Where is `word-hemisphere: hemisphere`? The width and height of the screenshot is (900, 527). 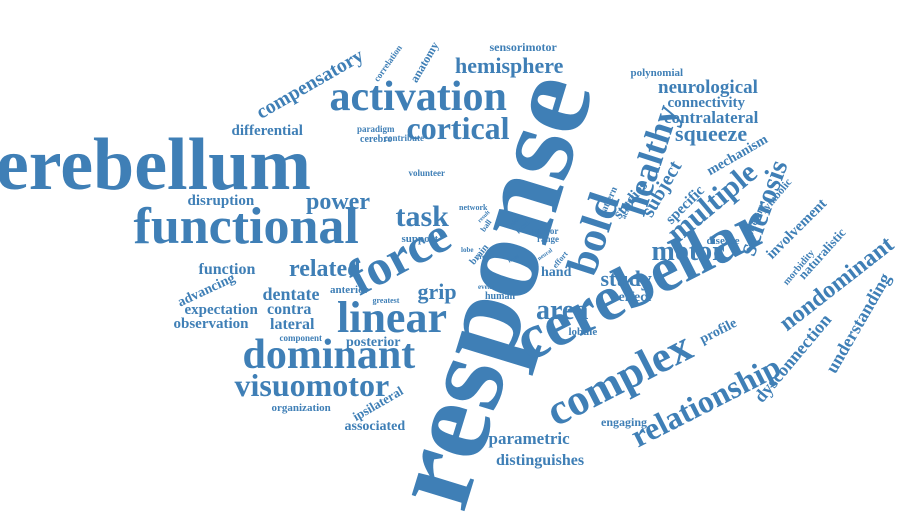 word-hemisphere: hemisphere is located at coordinates (509, 65).